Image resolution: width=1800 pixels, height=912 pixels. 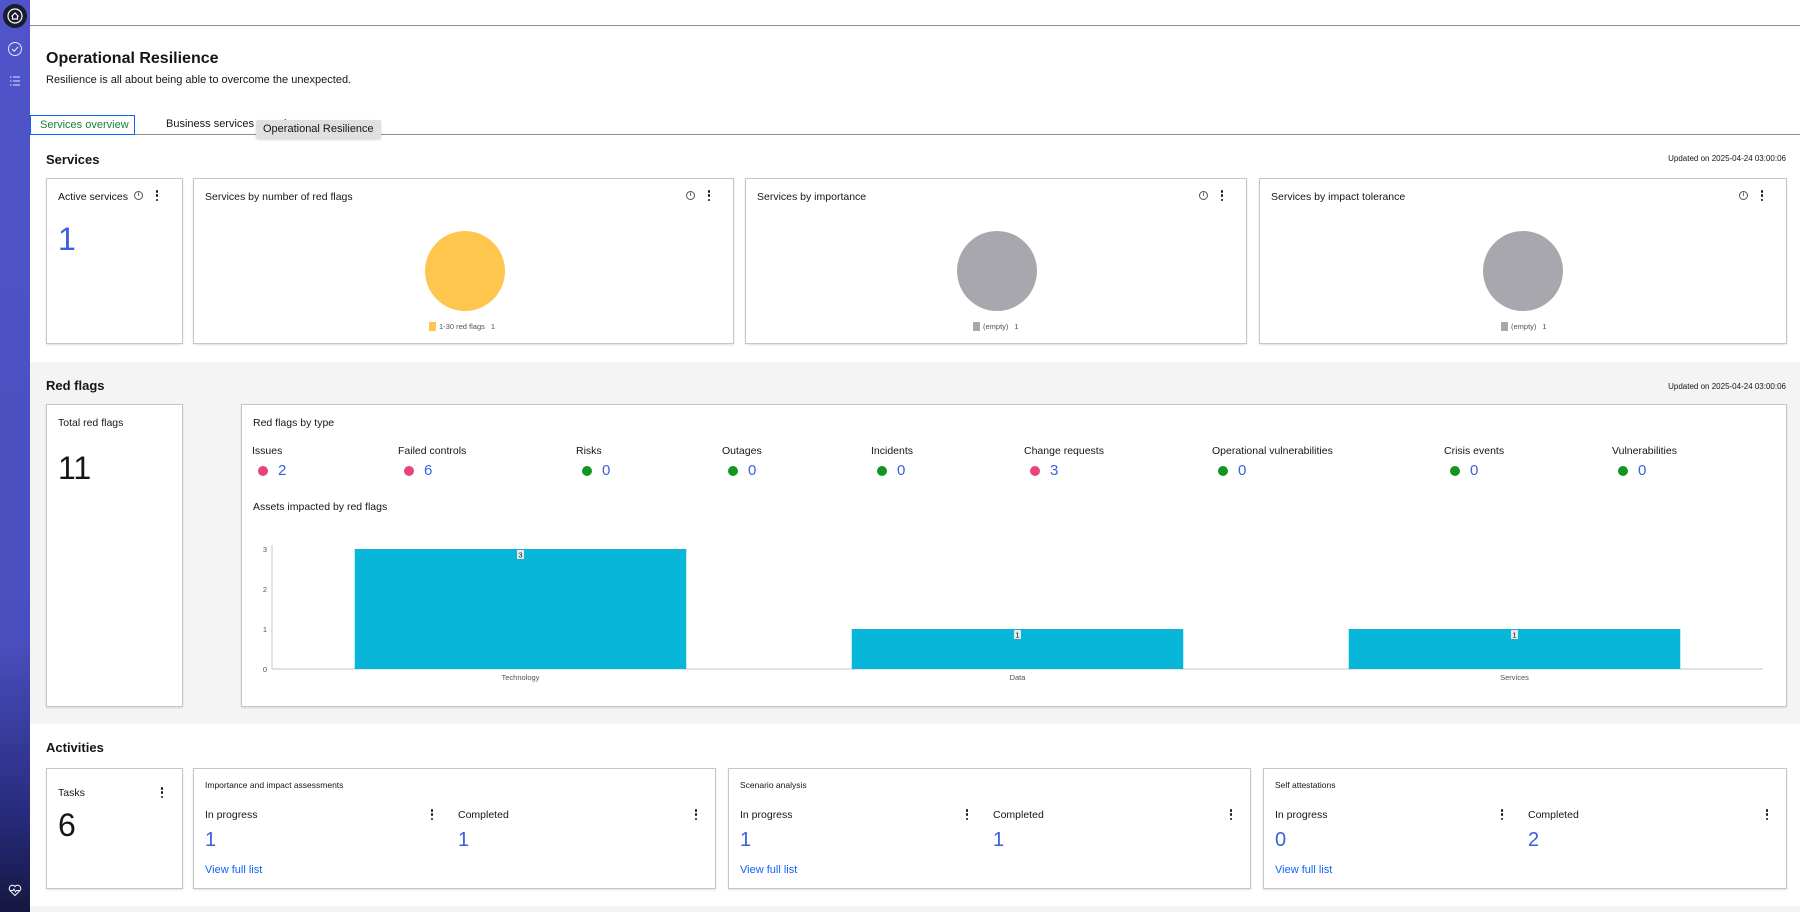 I want to click on card-title: Scenario analysis, so click(x=773, y=785).